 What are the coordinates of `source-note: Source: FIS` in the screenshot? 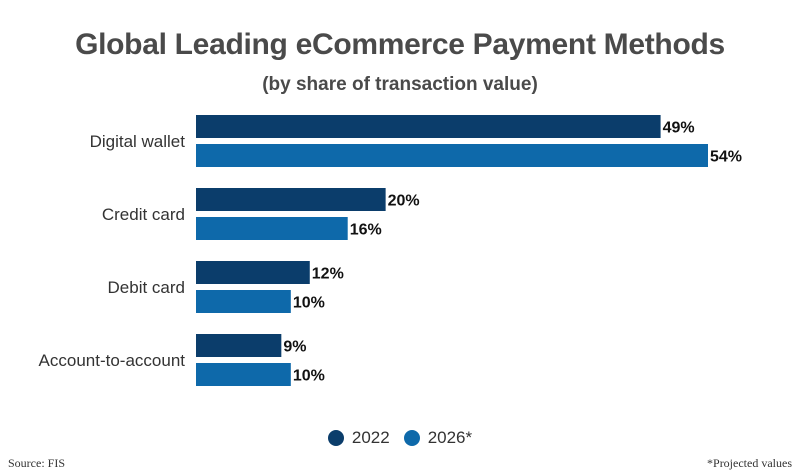 It's located at (36, 463).